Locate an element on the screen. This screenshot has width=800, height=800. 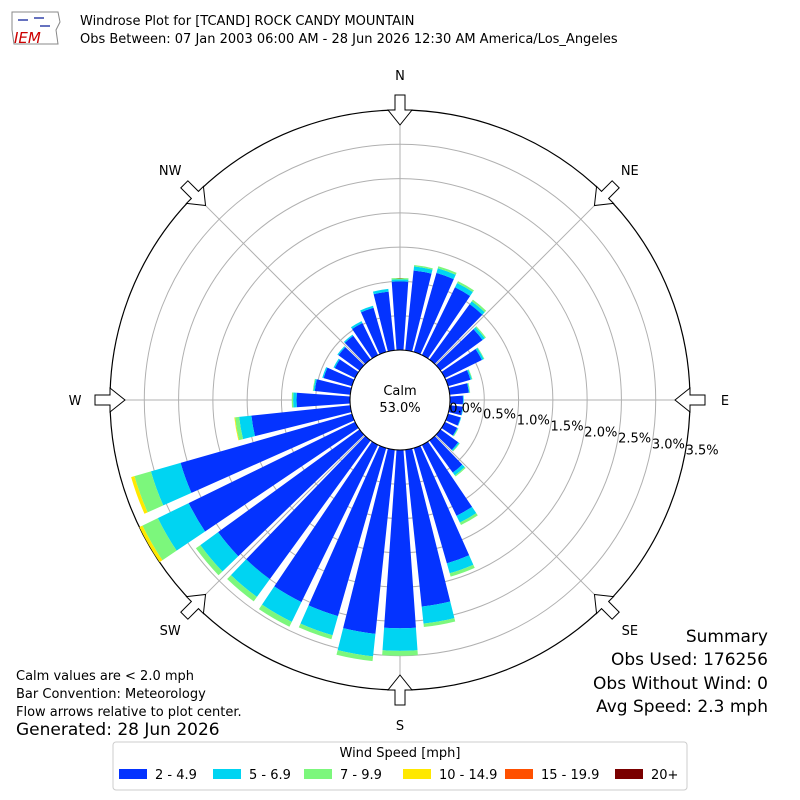
compass-label: SW is located at coordinates (170, 631).